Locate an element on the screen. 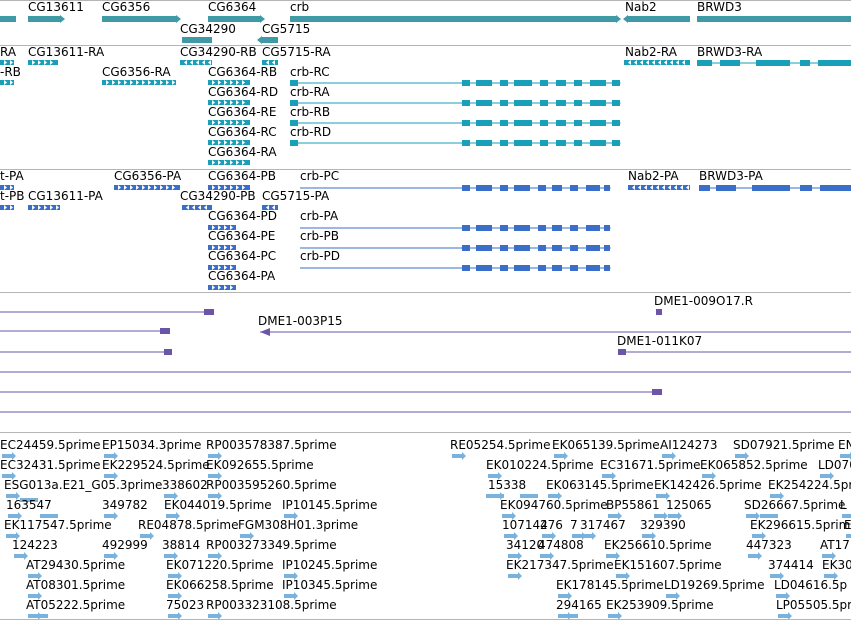 Image resolution: width=851 pixels, height=621 pixels. est-label: IP10245.5prime is located at coordinates (330, 565).